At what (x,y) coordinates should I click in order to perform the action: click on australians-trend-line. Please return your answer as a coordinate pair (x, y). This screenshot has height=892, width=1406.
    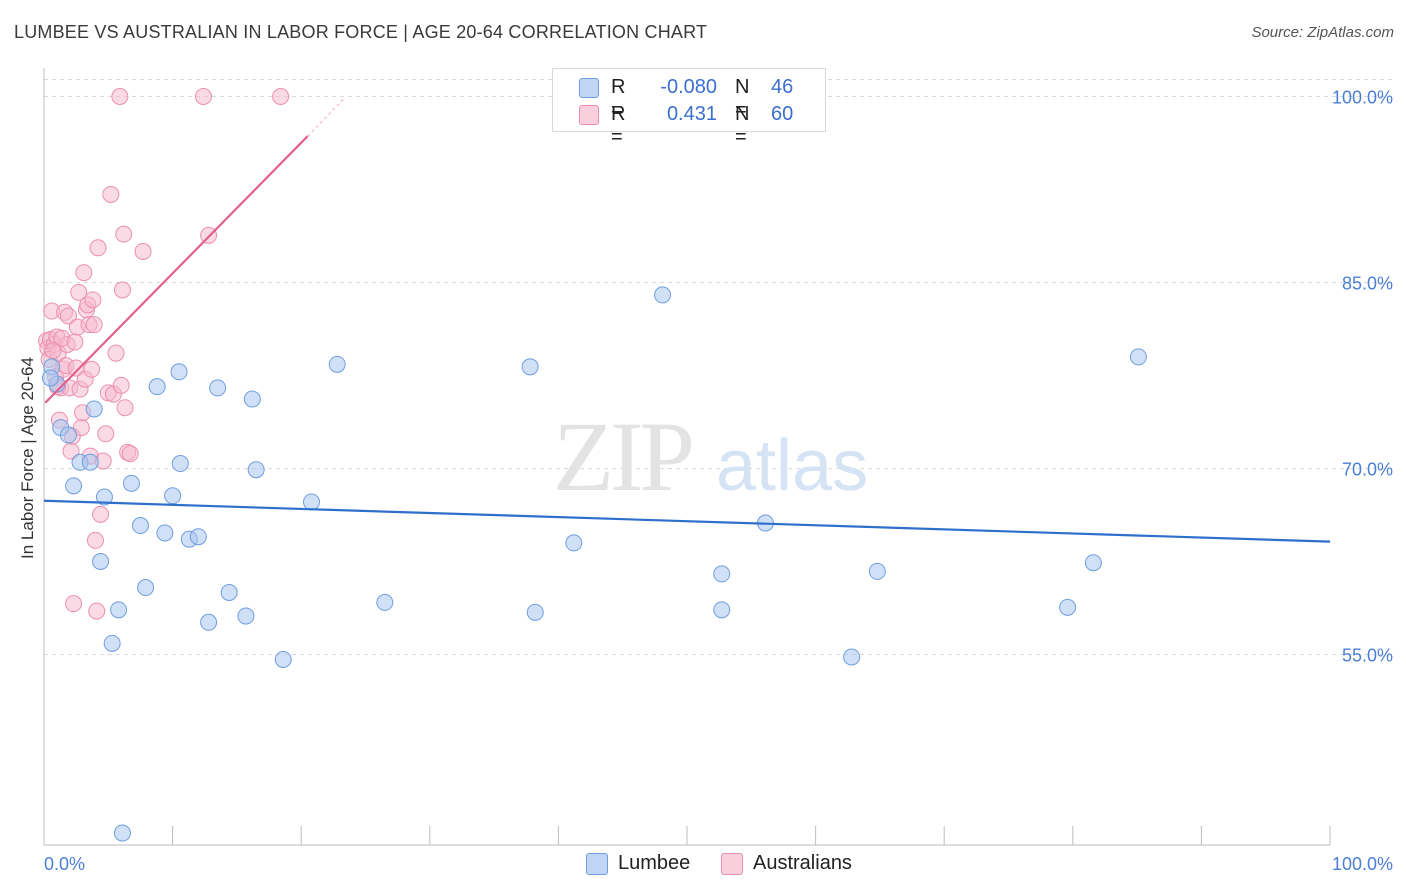
    Looking at the image, I should click on (176, 269).